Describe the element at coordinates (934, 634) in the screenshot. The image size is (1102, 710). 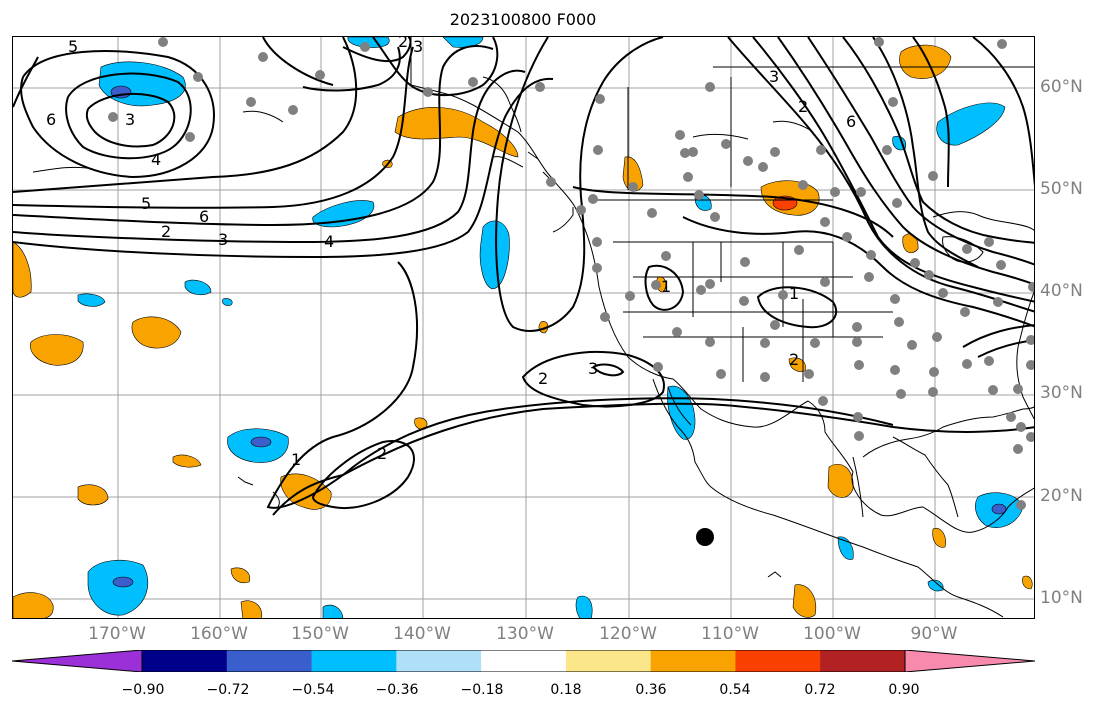
I see `lon-label: 90°W` at that location.